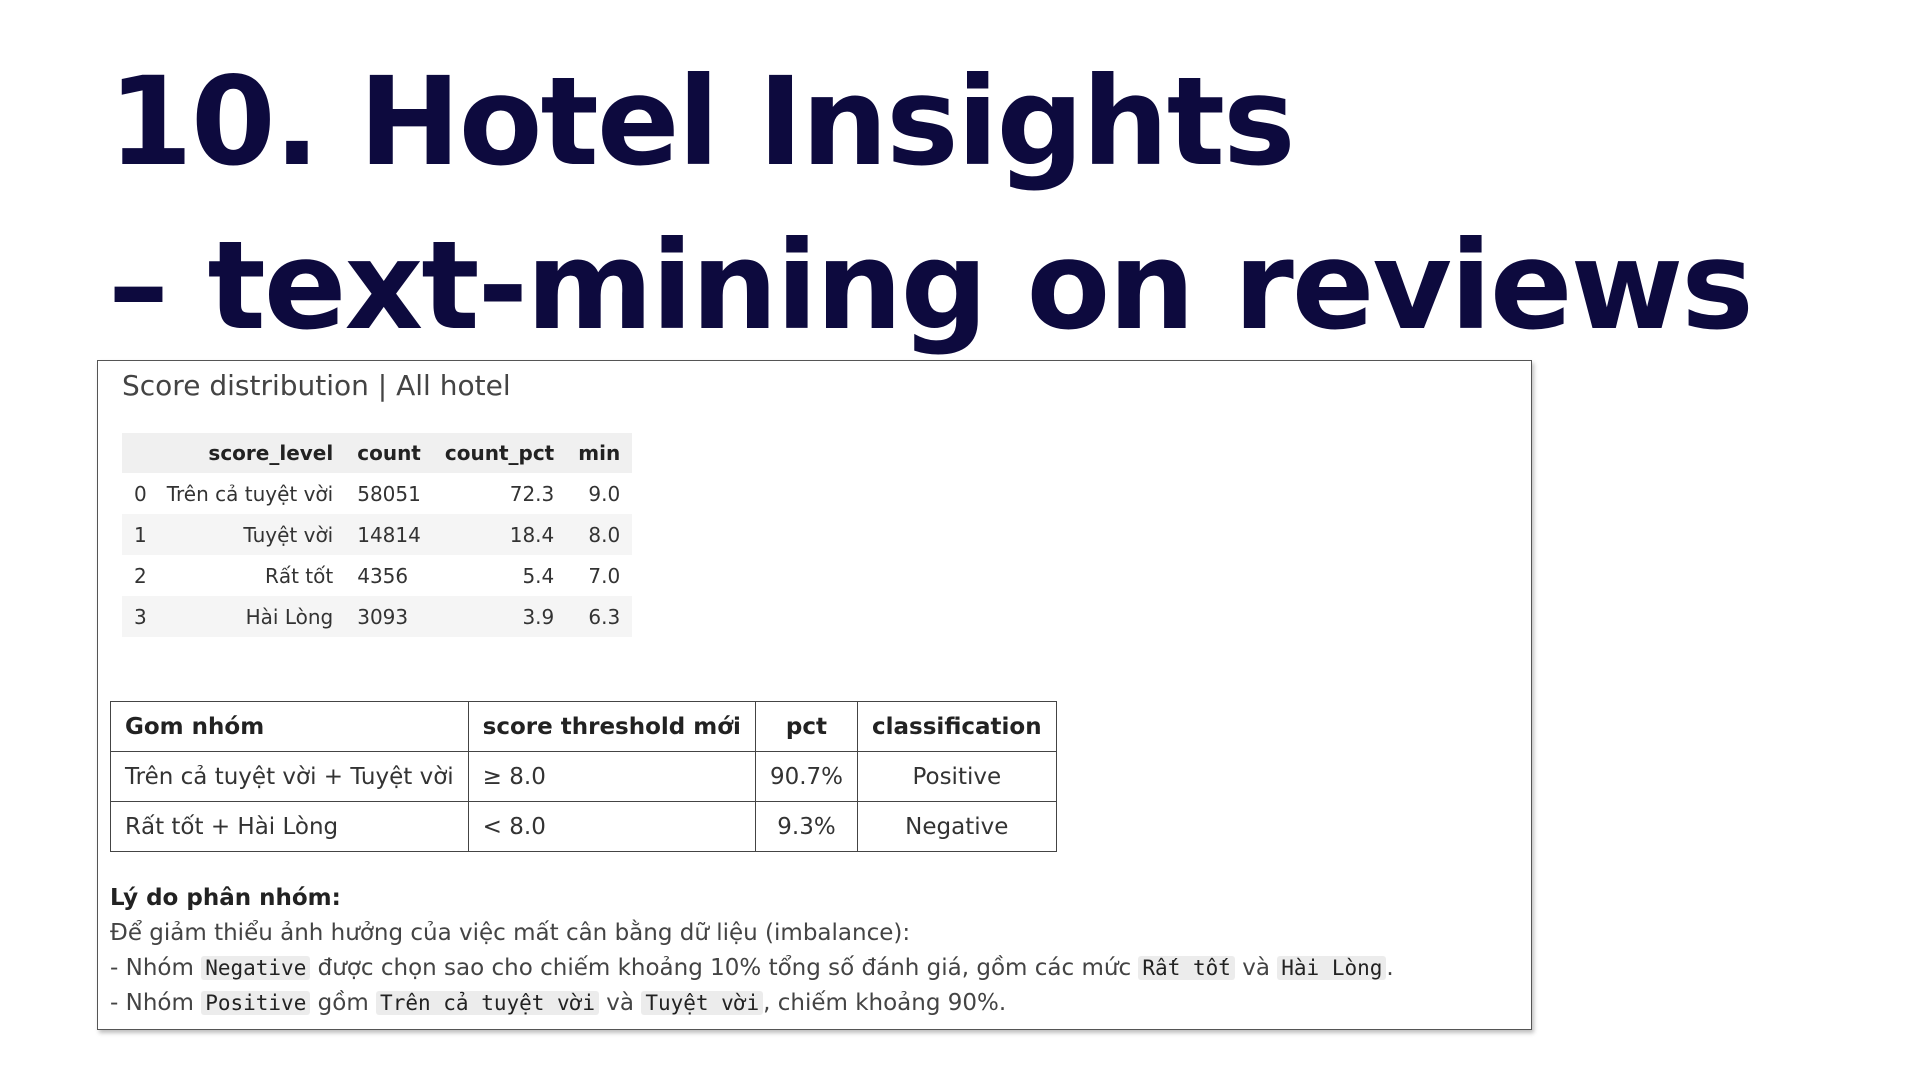 The image size is (1920, 1080). Describe the element at coordinates (140, 575) in the screenshot. I see `row-index: 2` at that location.